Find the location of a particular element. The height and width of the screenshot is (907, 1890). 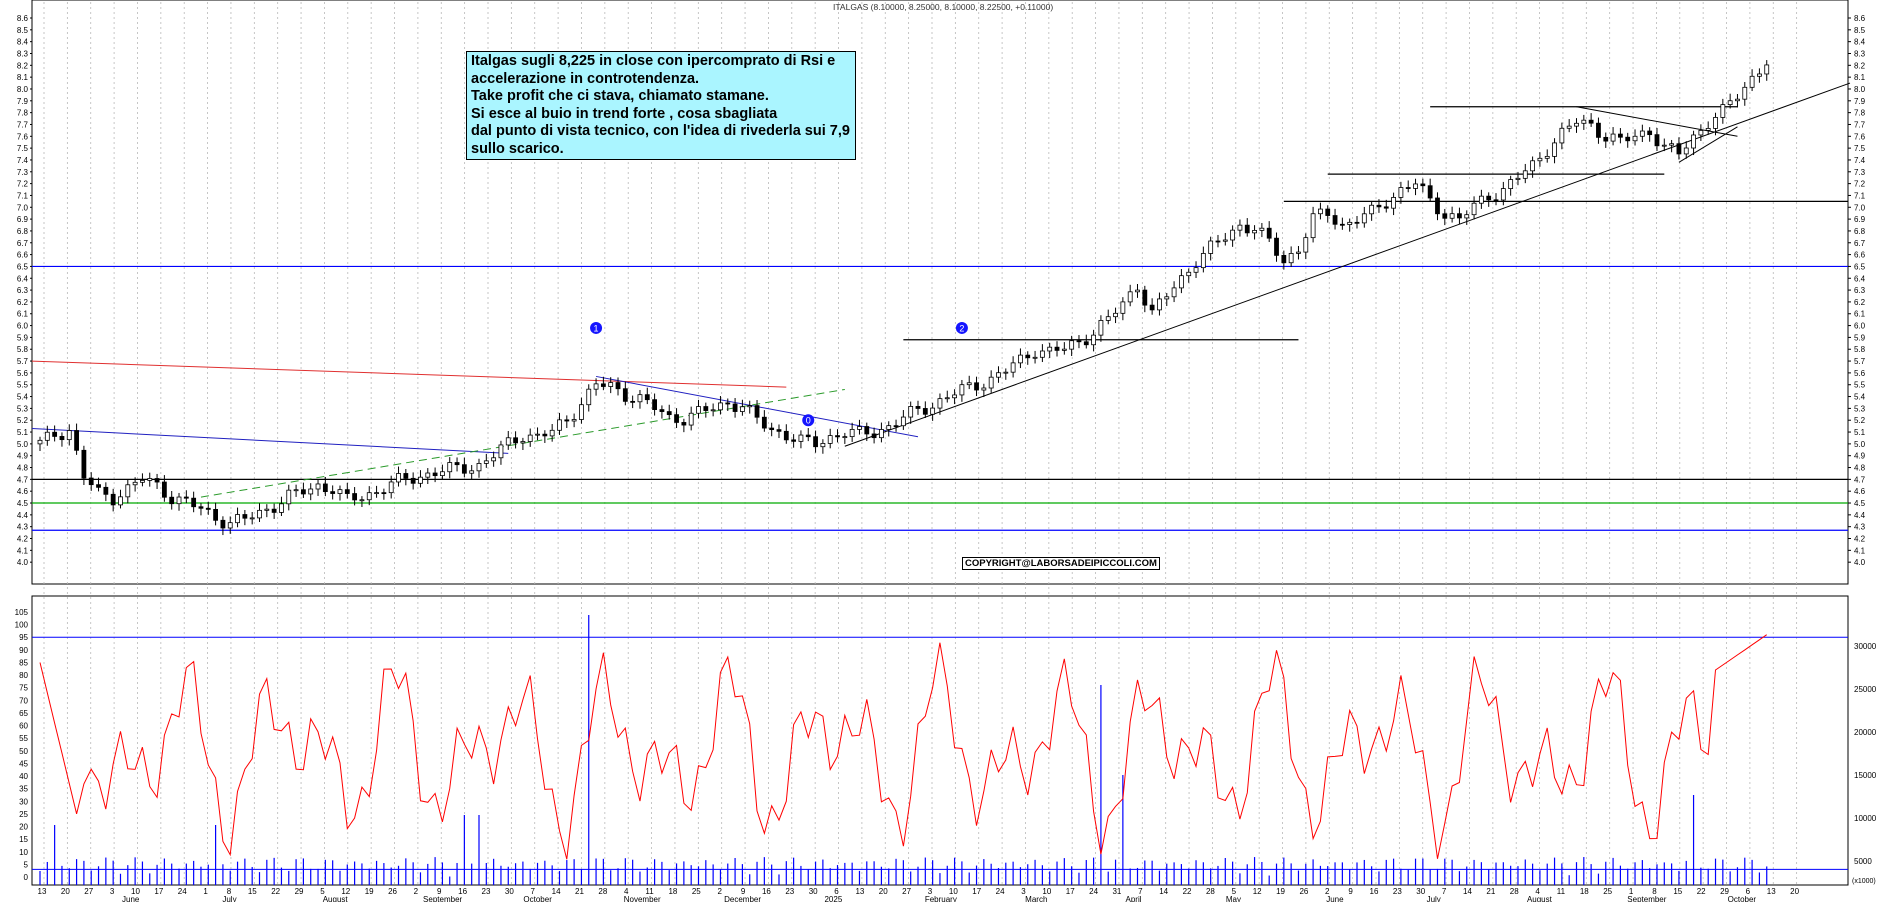

osc-y-tick-left: 75 is located at coordinates (23, 688).